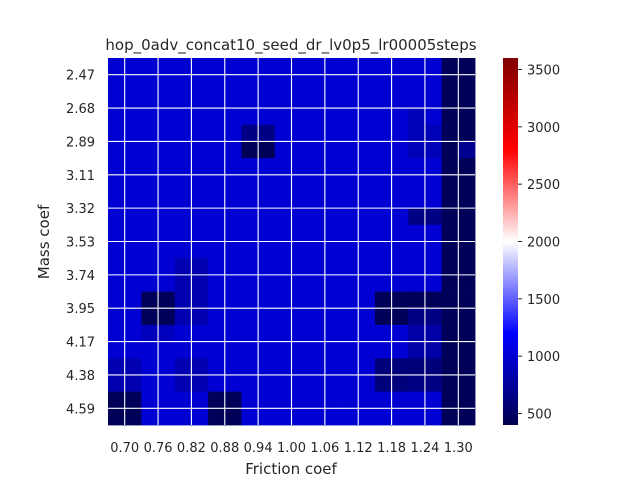  What do you see at coordinates (543, 300) in the screenshot?
I see `colorbar-tick-label: 1500` at bounding box center [543, 300].